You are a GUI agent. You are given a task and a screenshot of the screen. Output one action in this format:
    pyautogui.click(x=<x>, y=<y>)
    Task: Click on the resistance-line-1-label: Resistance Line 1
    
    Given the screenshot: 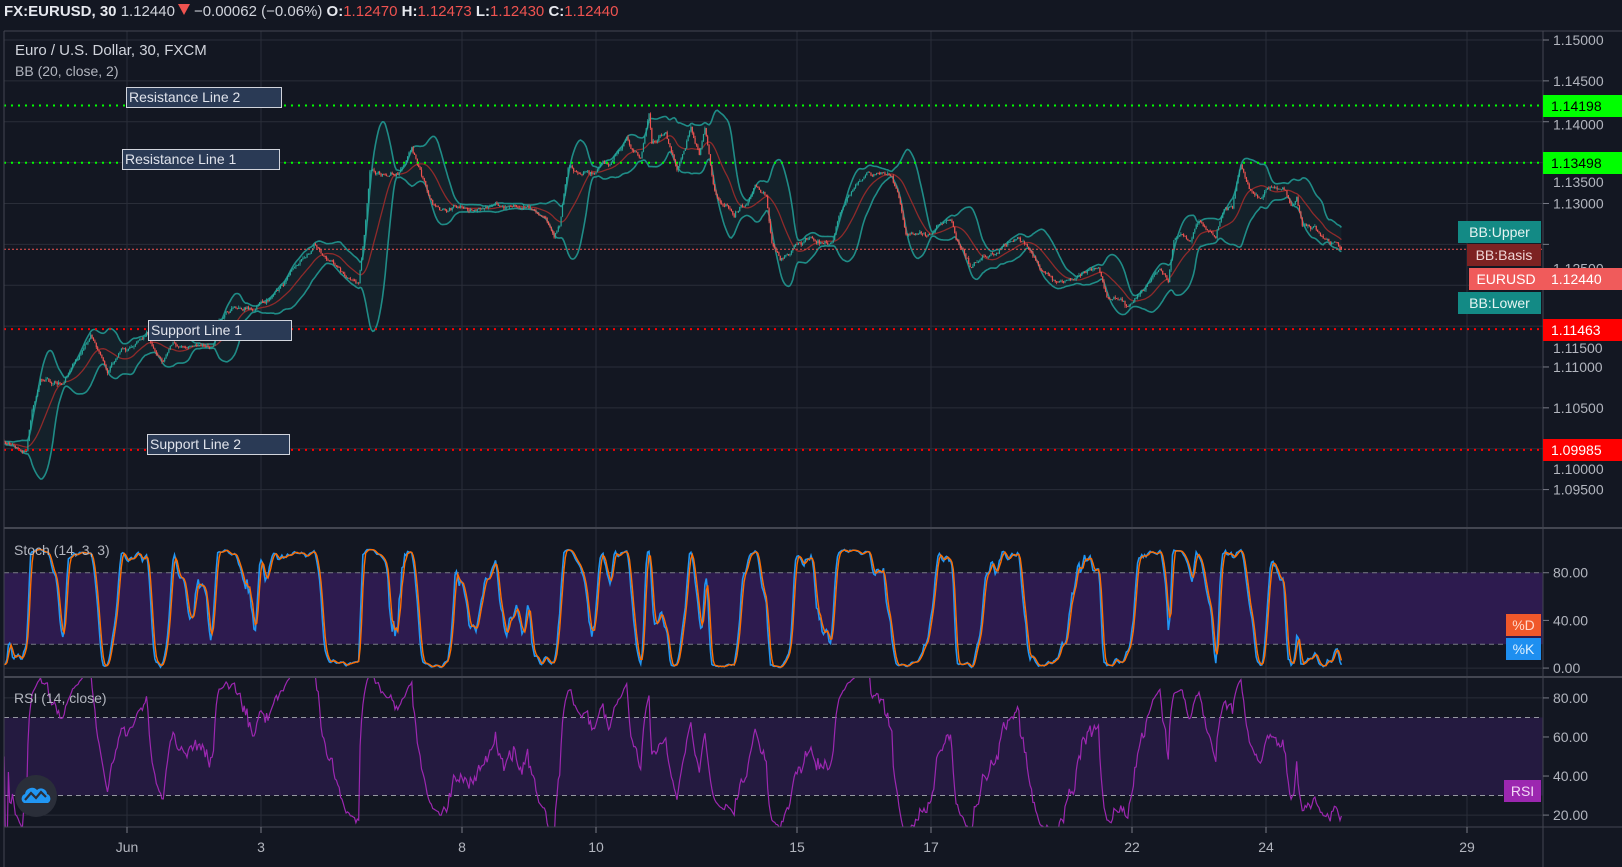 What is the action you would take?
    pyautogui.click(x=201, y=159)
    